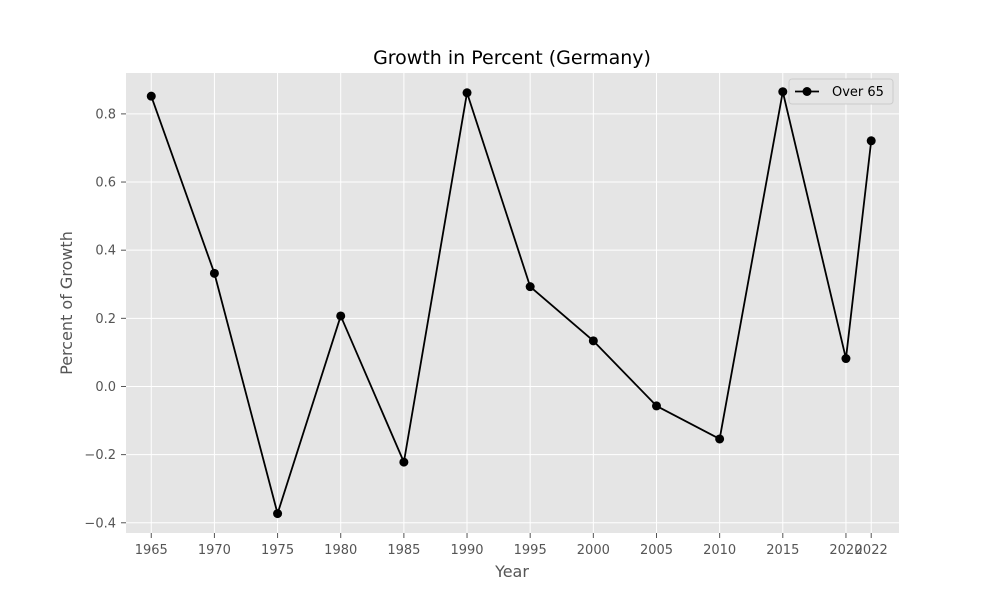  Describe the element at coordinates (277, 550) in the screenshot. I see `x-tick-label: 1975` at that location.